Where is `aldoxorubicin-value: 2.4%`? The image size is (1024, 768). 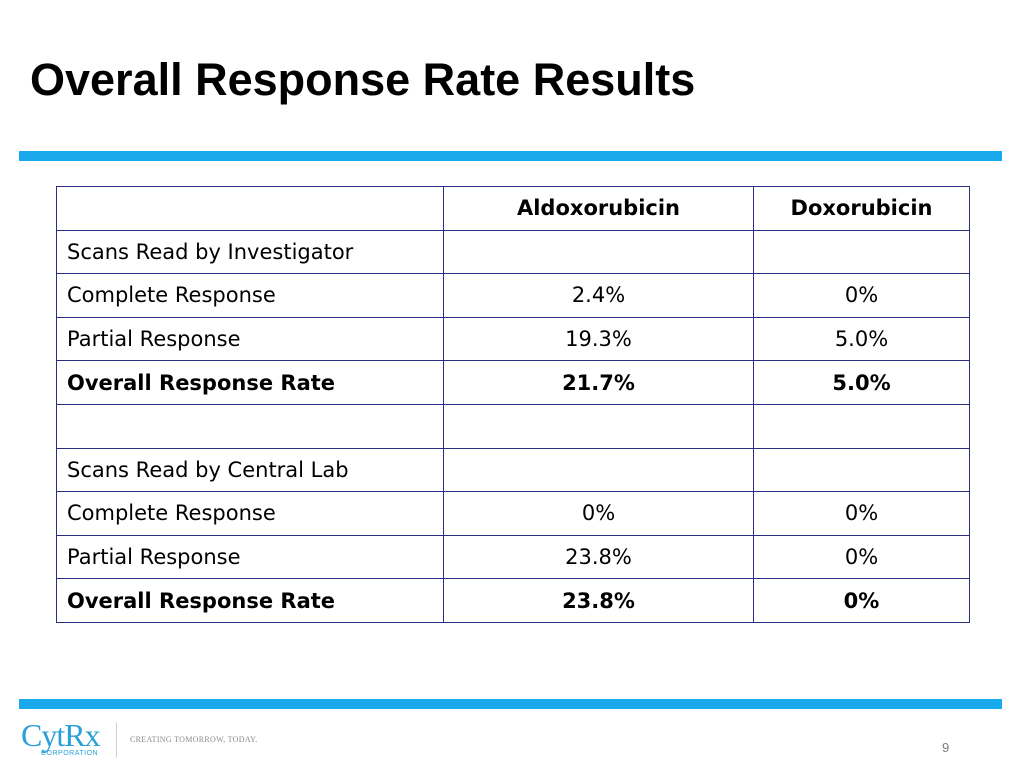 aldoxorubicin-value: 2.4% is located at coordinates (598, 295).